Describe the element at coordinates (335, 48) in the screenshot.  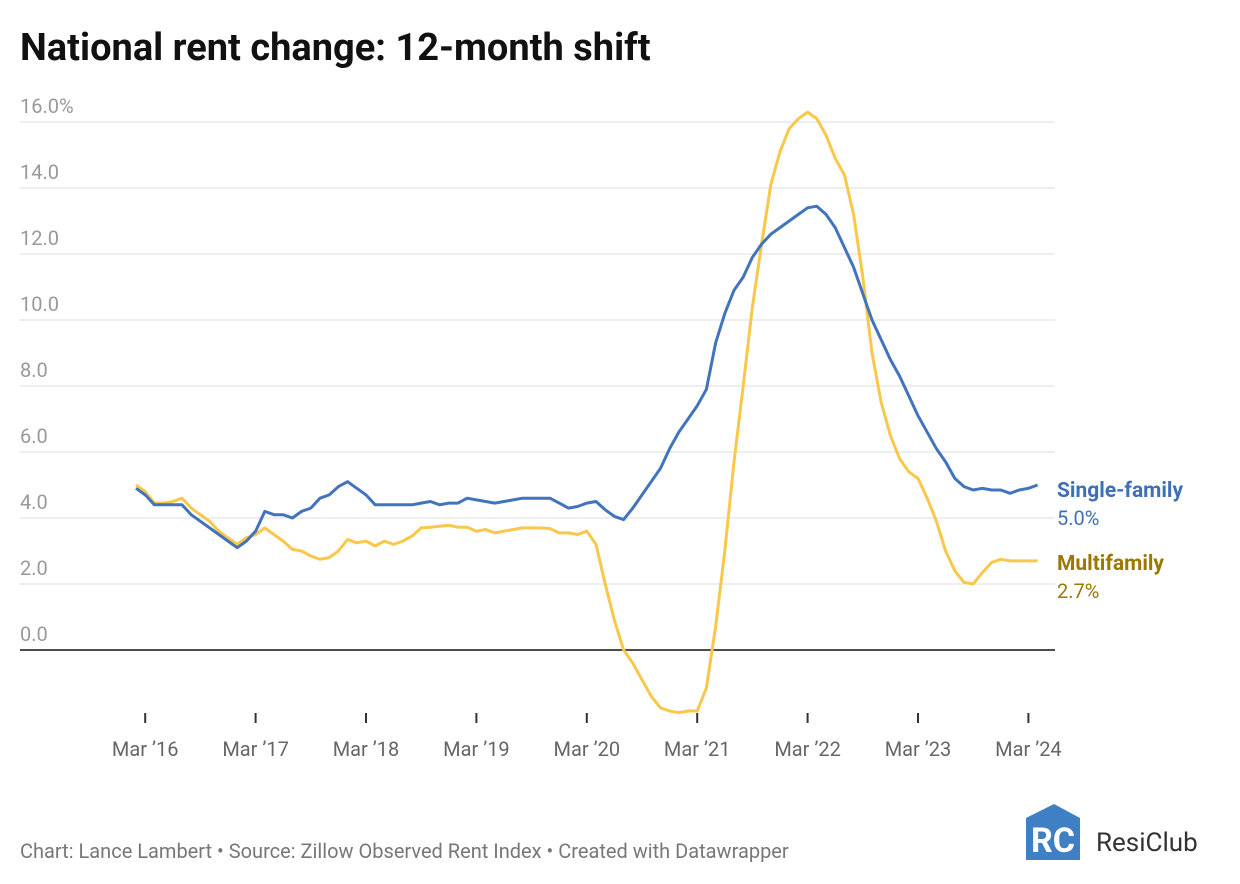
I see `chart-title: National rent change: 12-month shift` at that location.